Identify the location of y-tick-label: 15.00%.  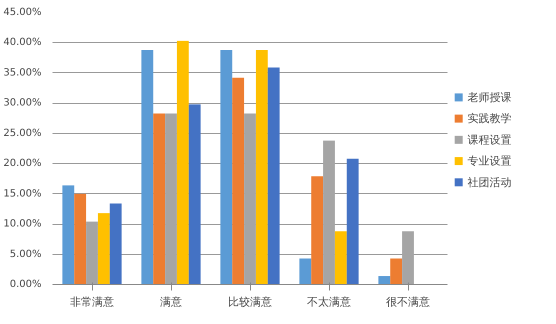
(22, 194).